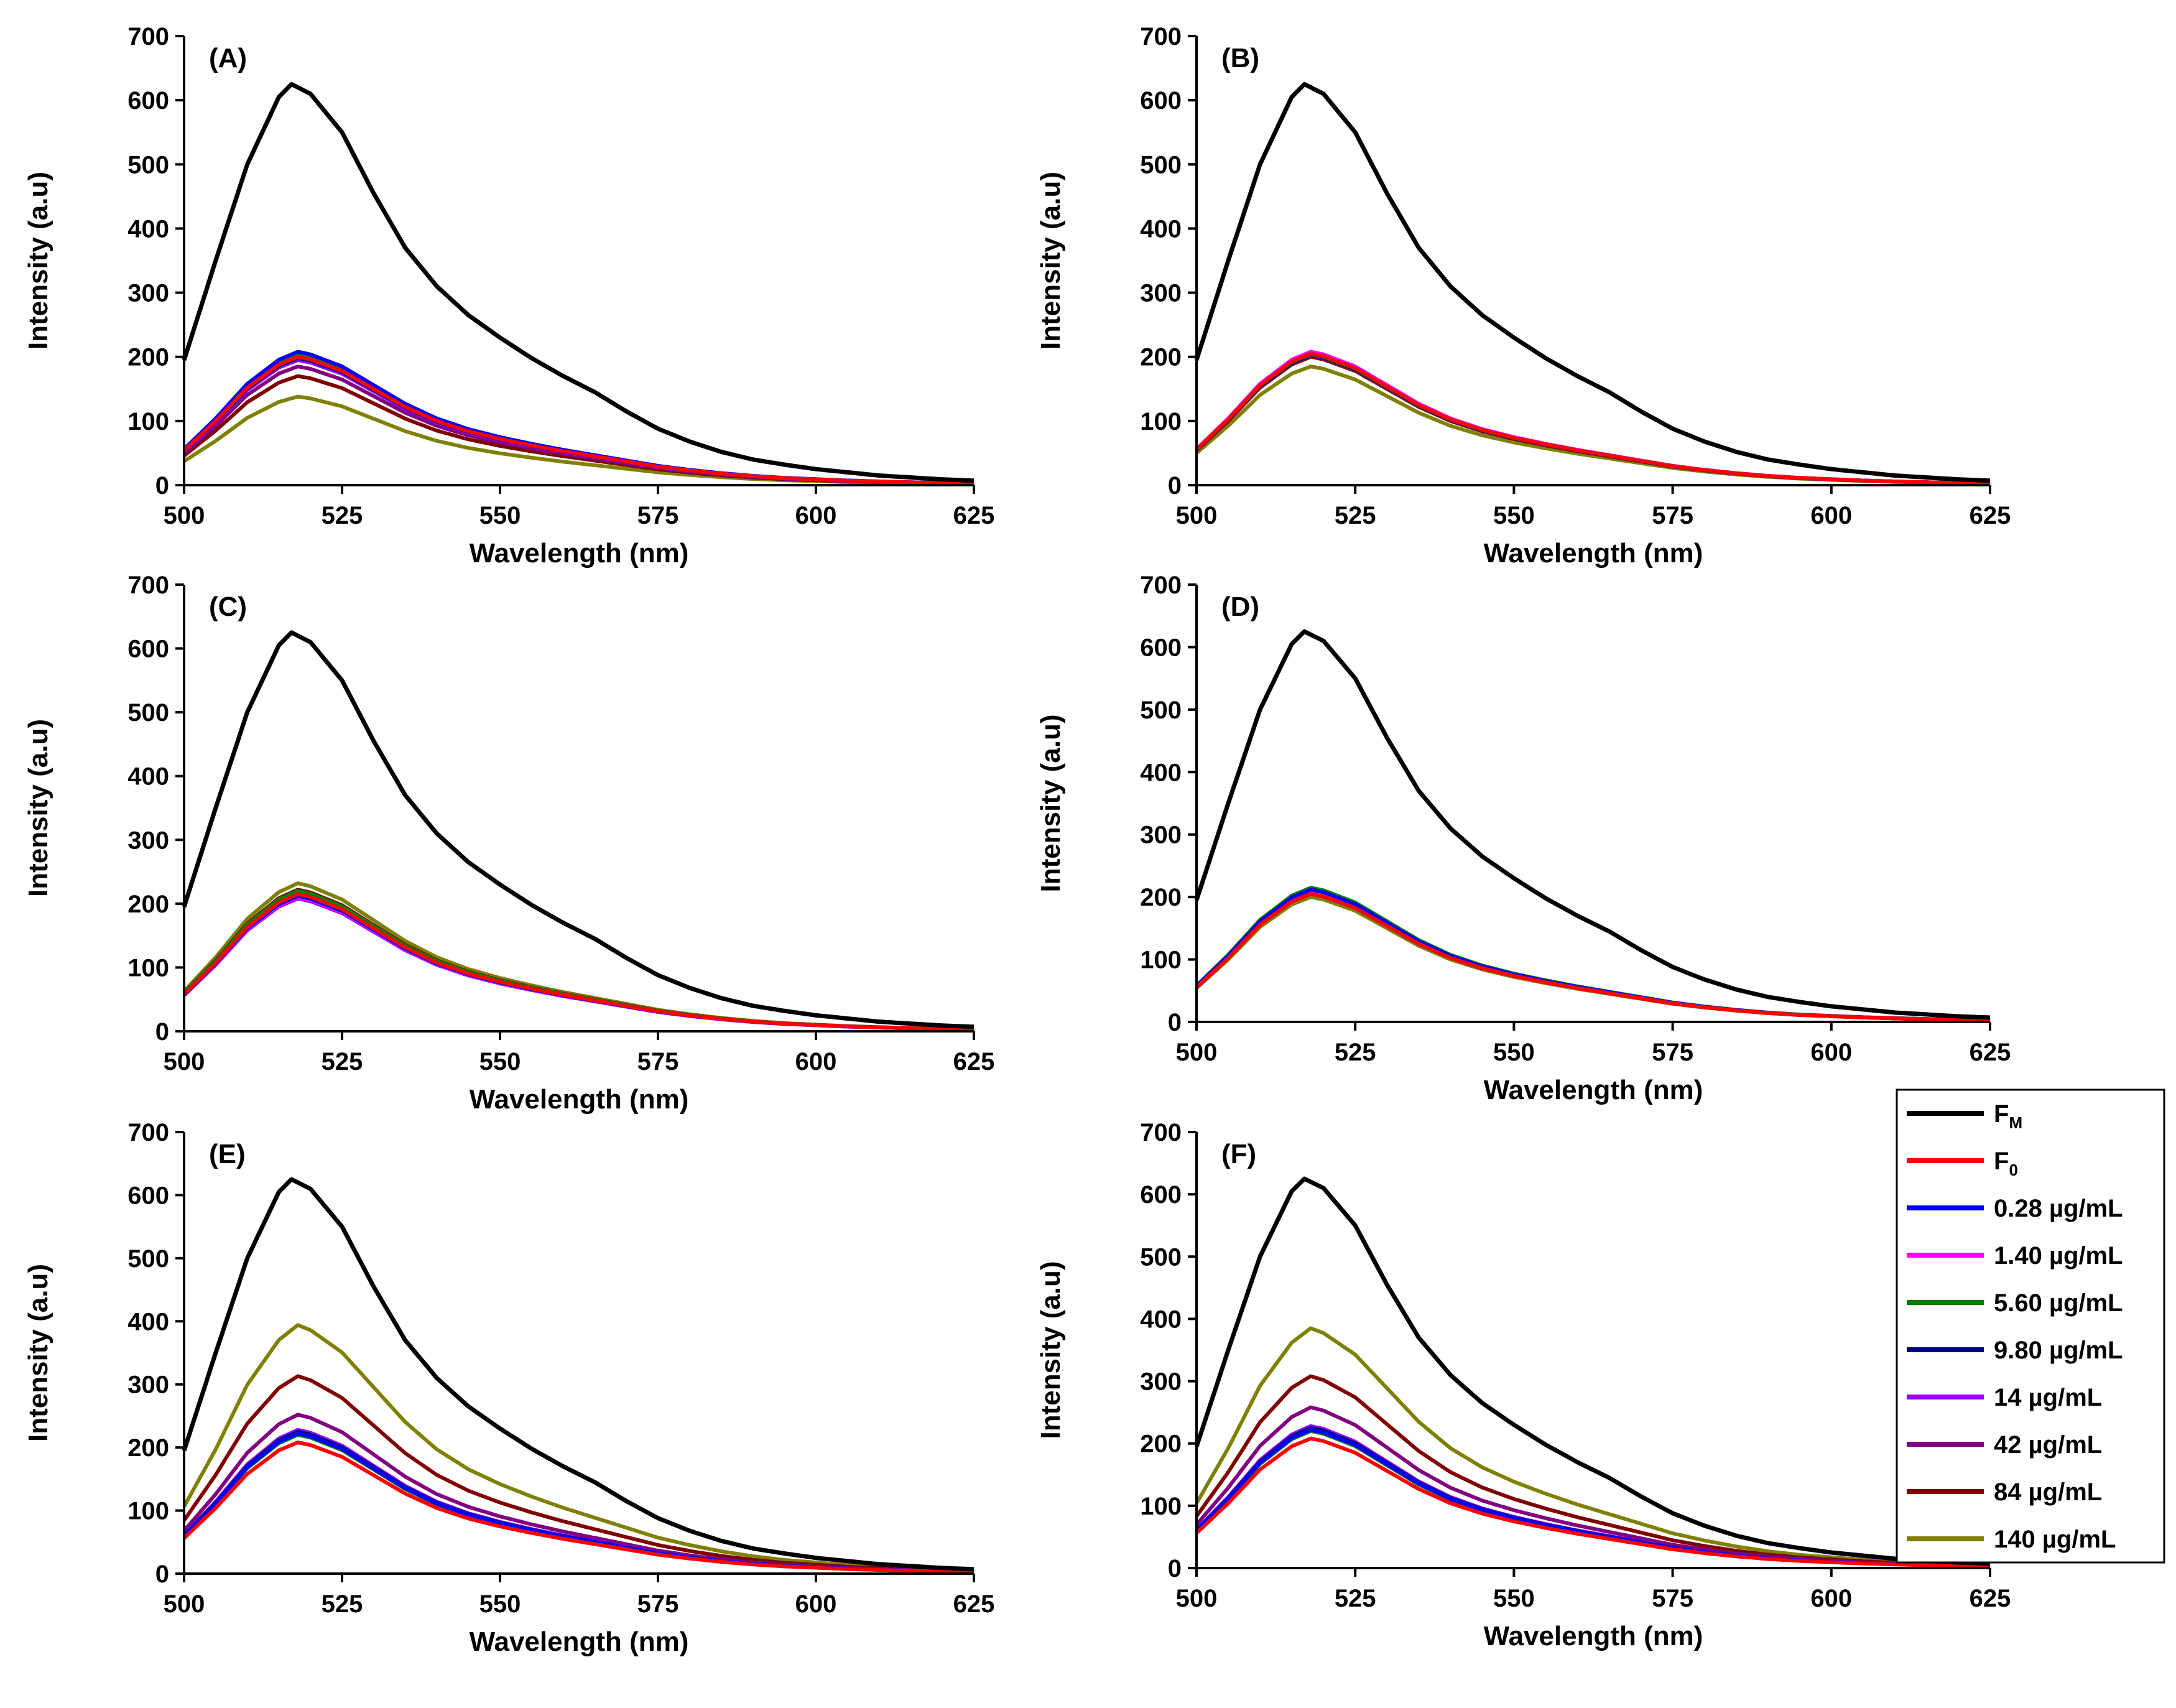 This screenshot has height=1708, width=2176. I want to click on panel-label: (F), so click(1238, 1154).